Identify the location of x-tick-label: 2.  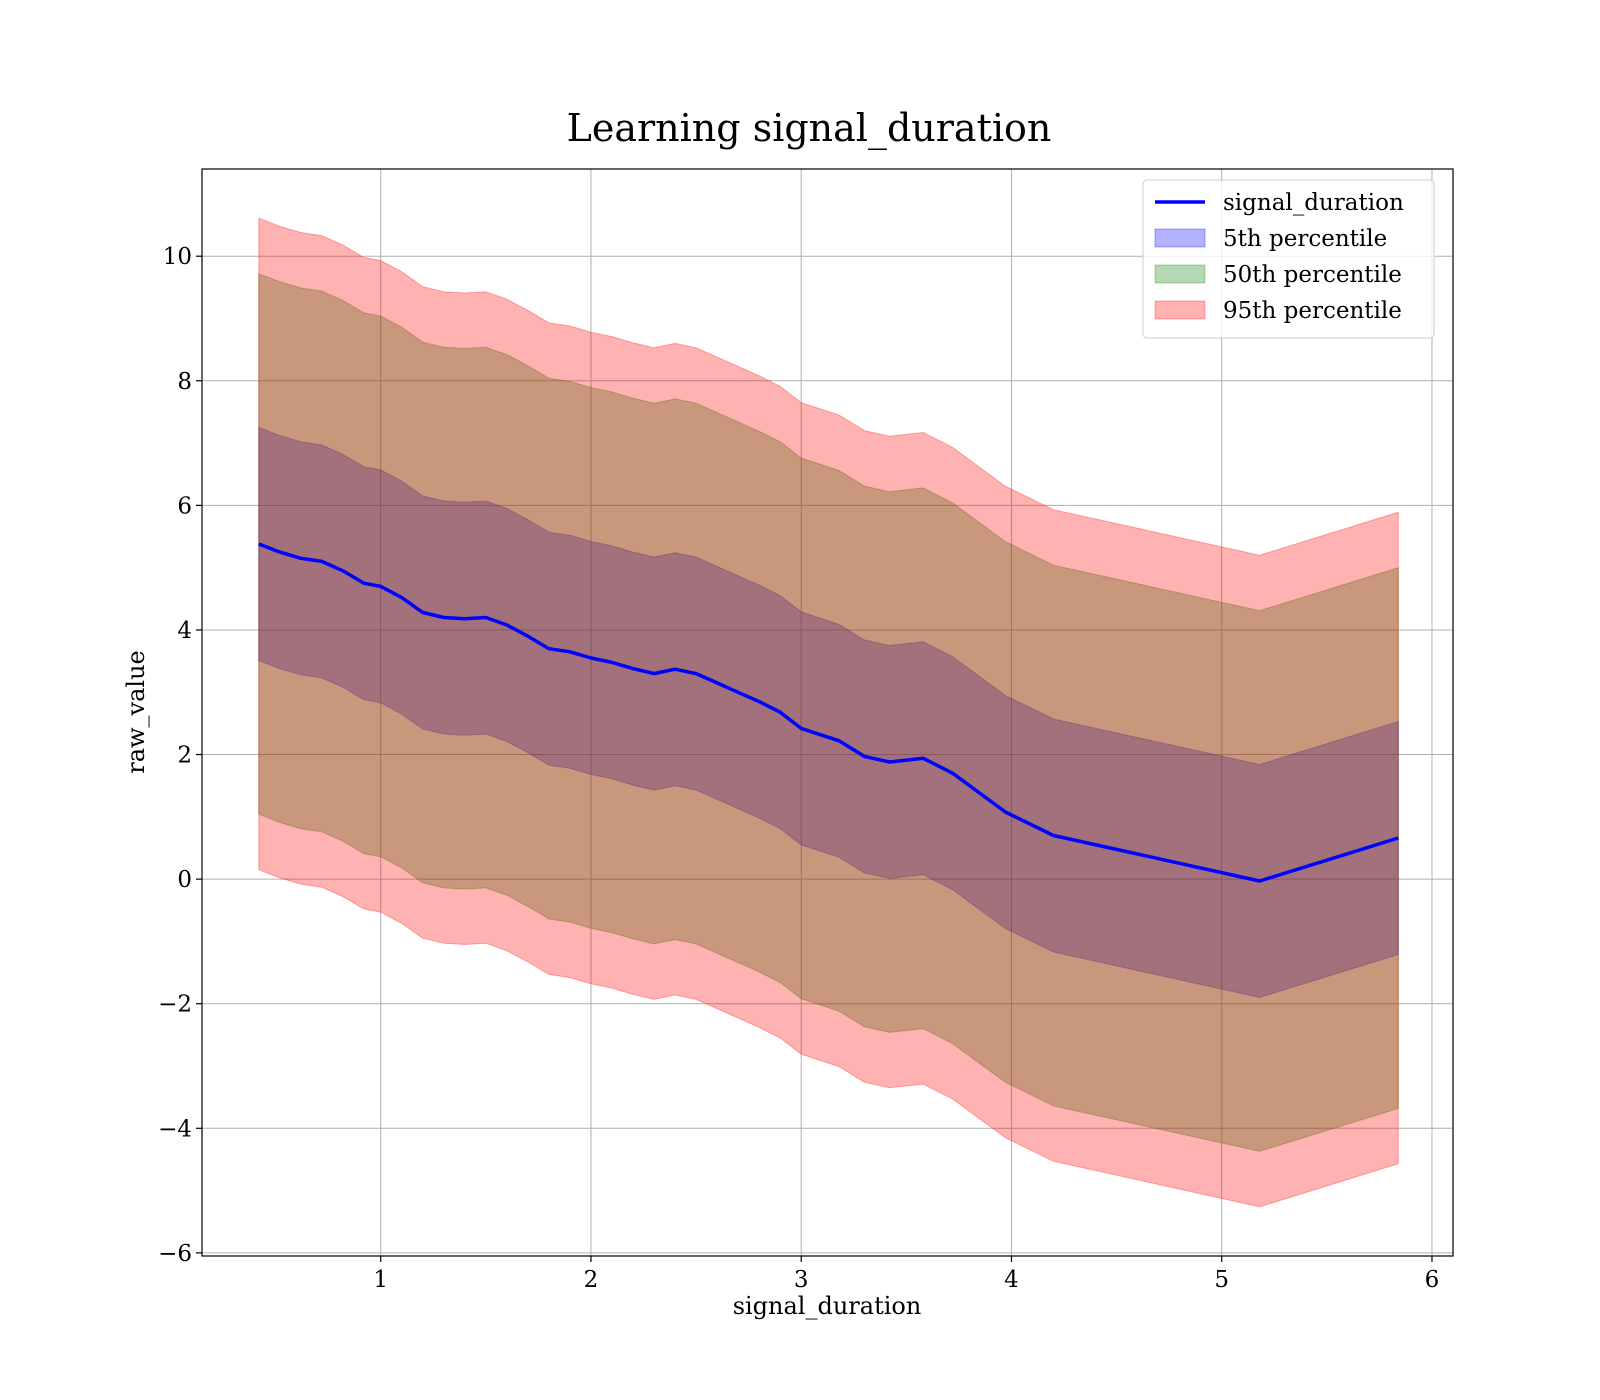
(591, 1280).